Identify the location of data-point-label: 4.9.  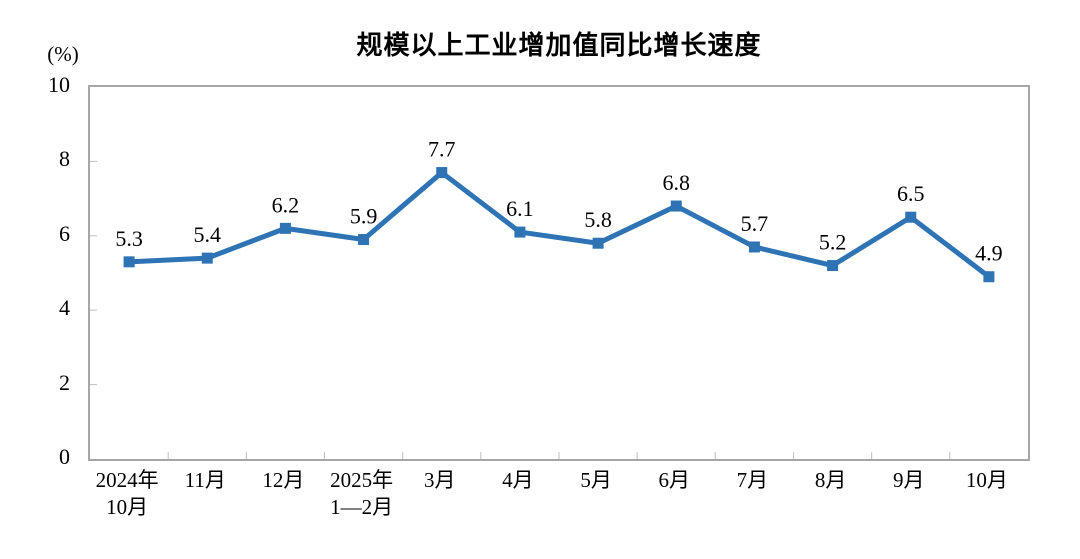
(989, 253).